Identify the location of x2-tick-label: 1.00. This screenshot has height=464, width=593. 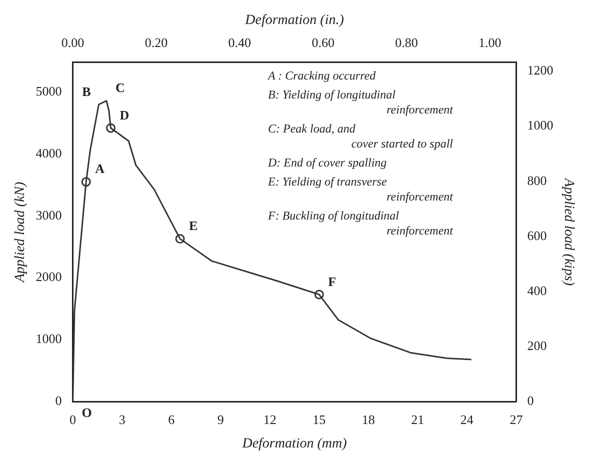
(490, 42).